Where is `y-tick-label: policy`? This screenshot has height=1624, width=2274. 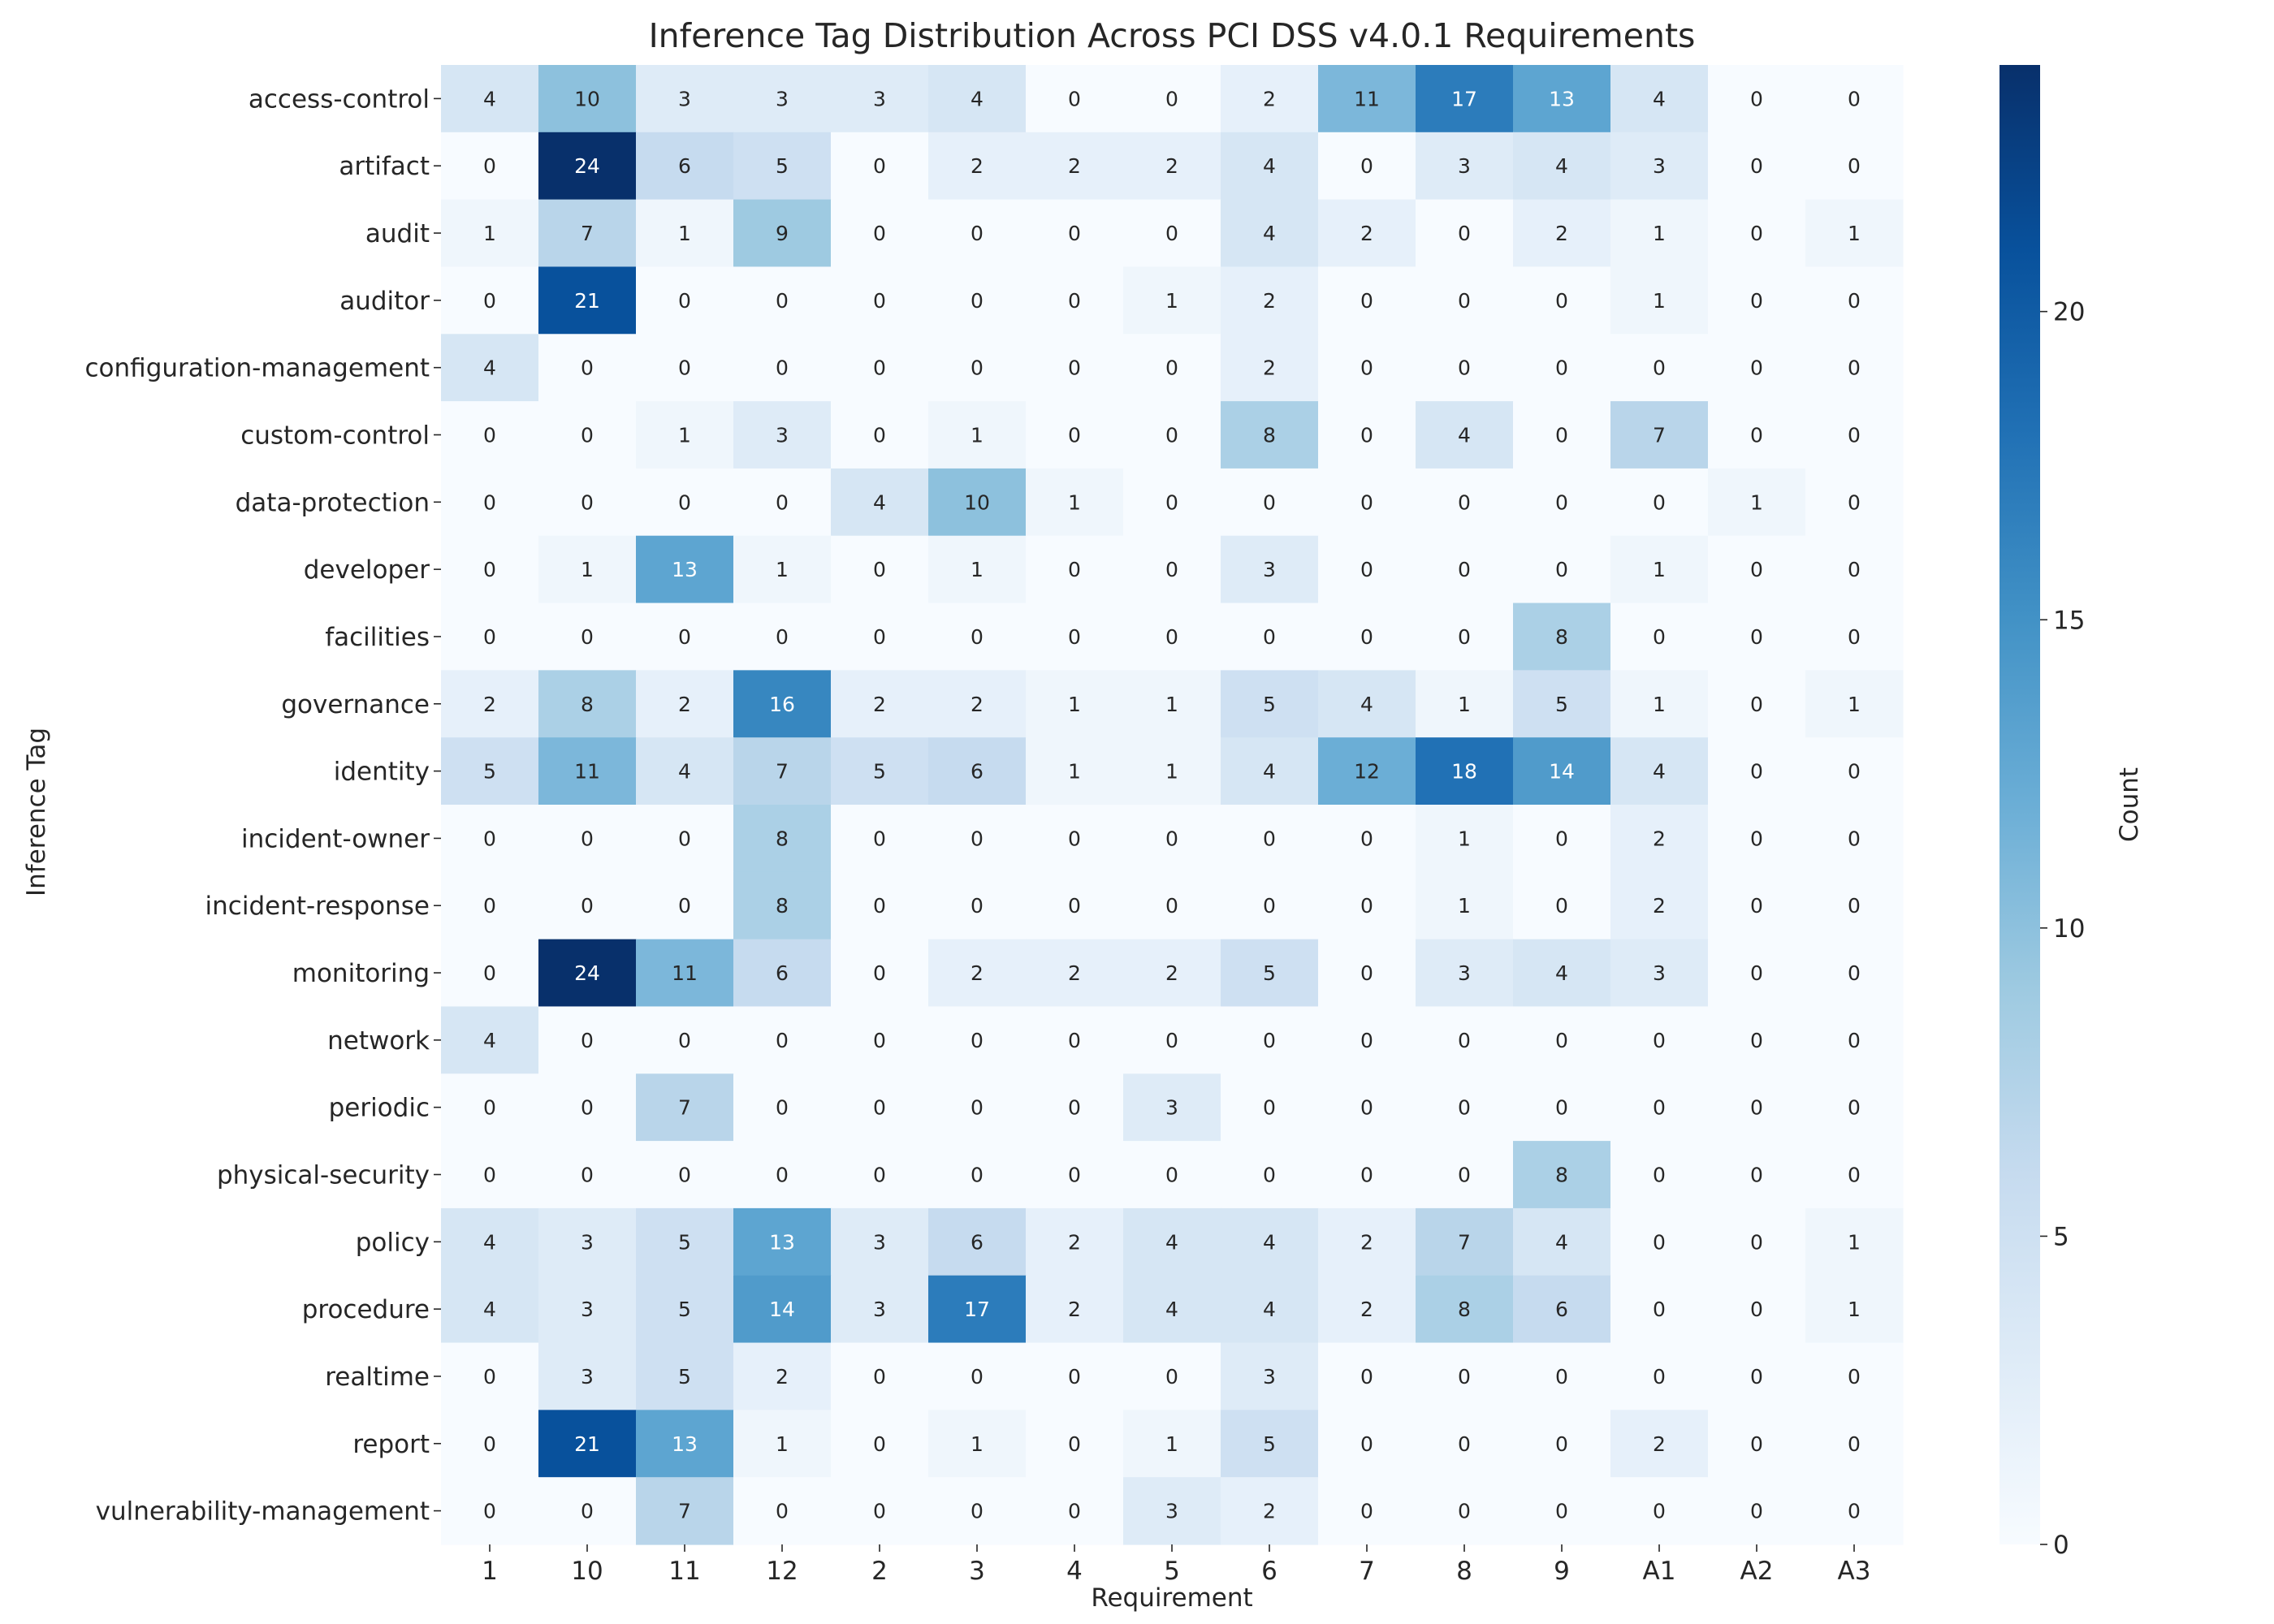 y-tick-label: policy is located at coordinates (393, 1243).